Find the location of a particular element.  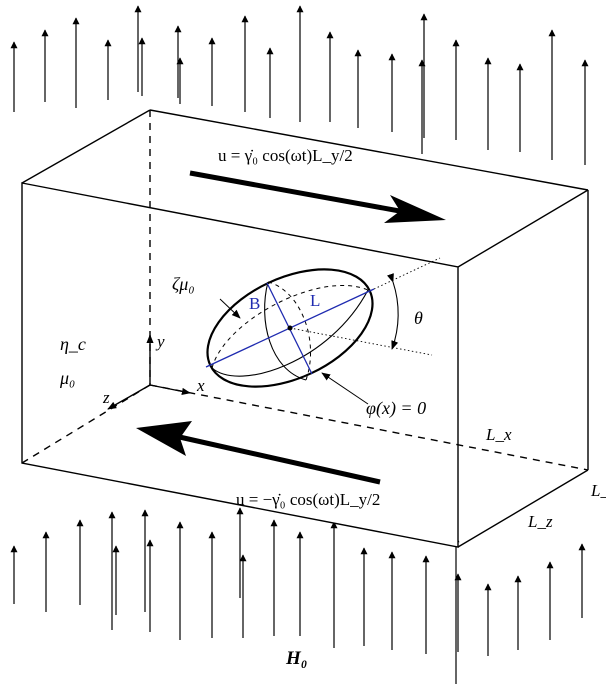

lx-label: L_x is located at coordinates (498, 434).